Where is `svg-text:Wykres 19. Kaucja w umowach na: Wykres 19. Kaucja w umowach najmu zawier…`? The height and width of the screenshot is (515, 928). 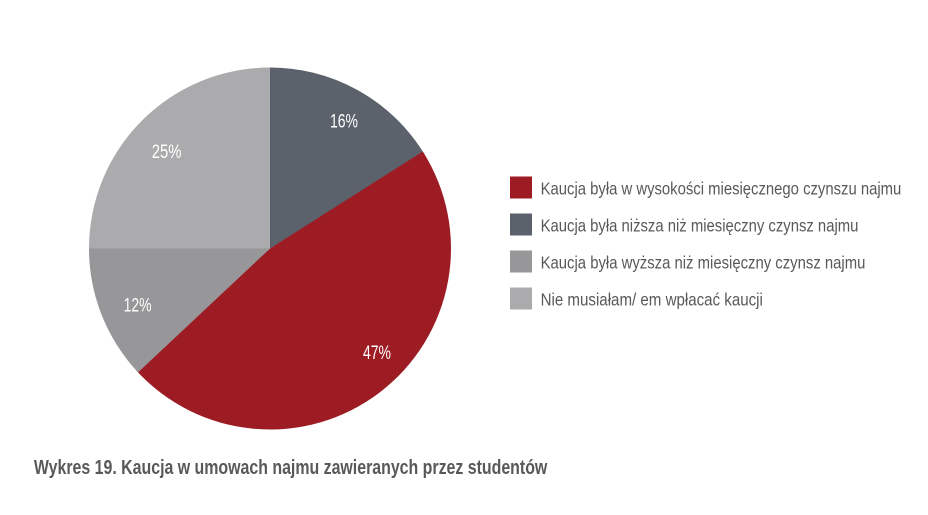 svg-text:Wykres 19. Kaucja w umowach na: Wykres 19. Kaucja w umowach najmu zawier… is located at coordinates (291, 468).